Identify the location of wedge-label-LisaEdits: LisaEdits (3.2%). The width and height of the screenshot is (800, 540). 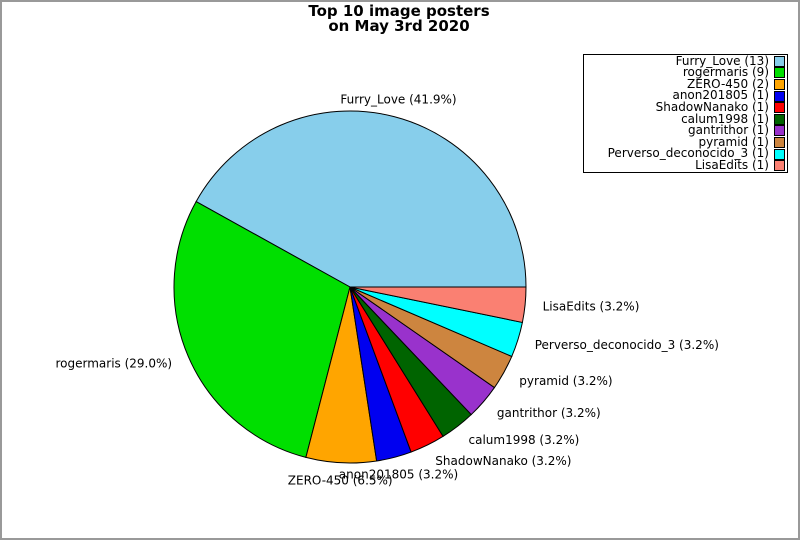
(591, 307).